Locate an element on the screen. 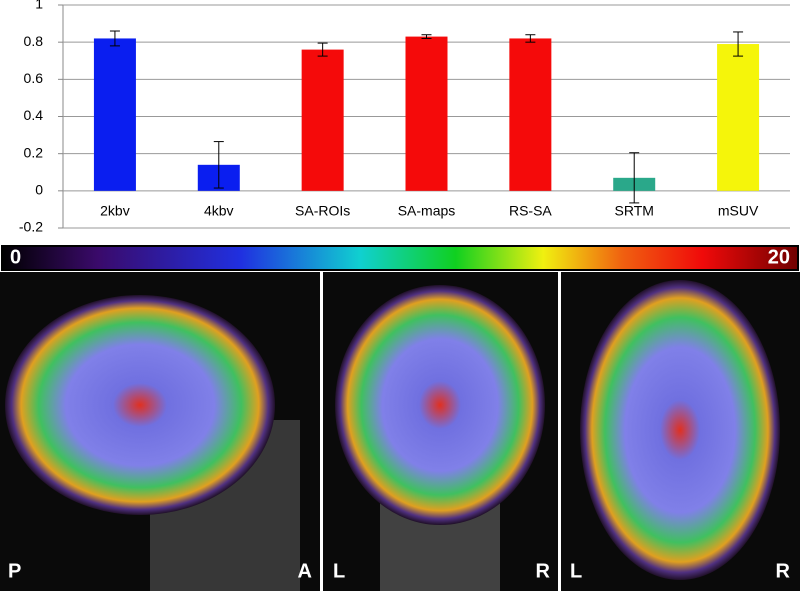 This screenshot has width=800, height=591. panel-label: P is located at coordinates (14, 571).